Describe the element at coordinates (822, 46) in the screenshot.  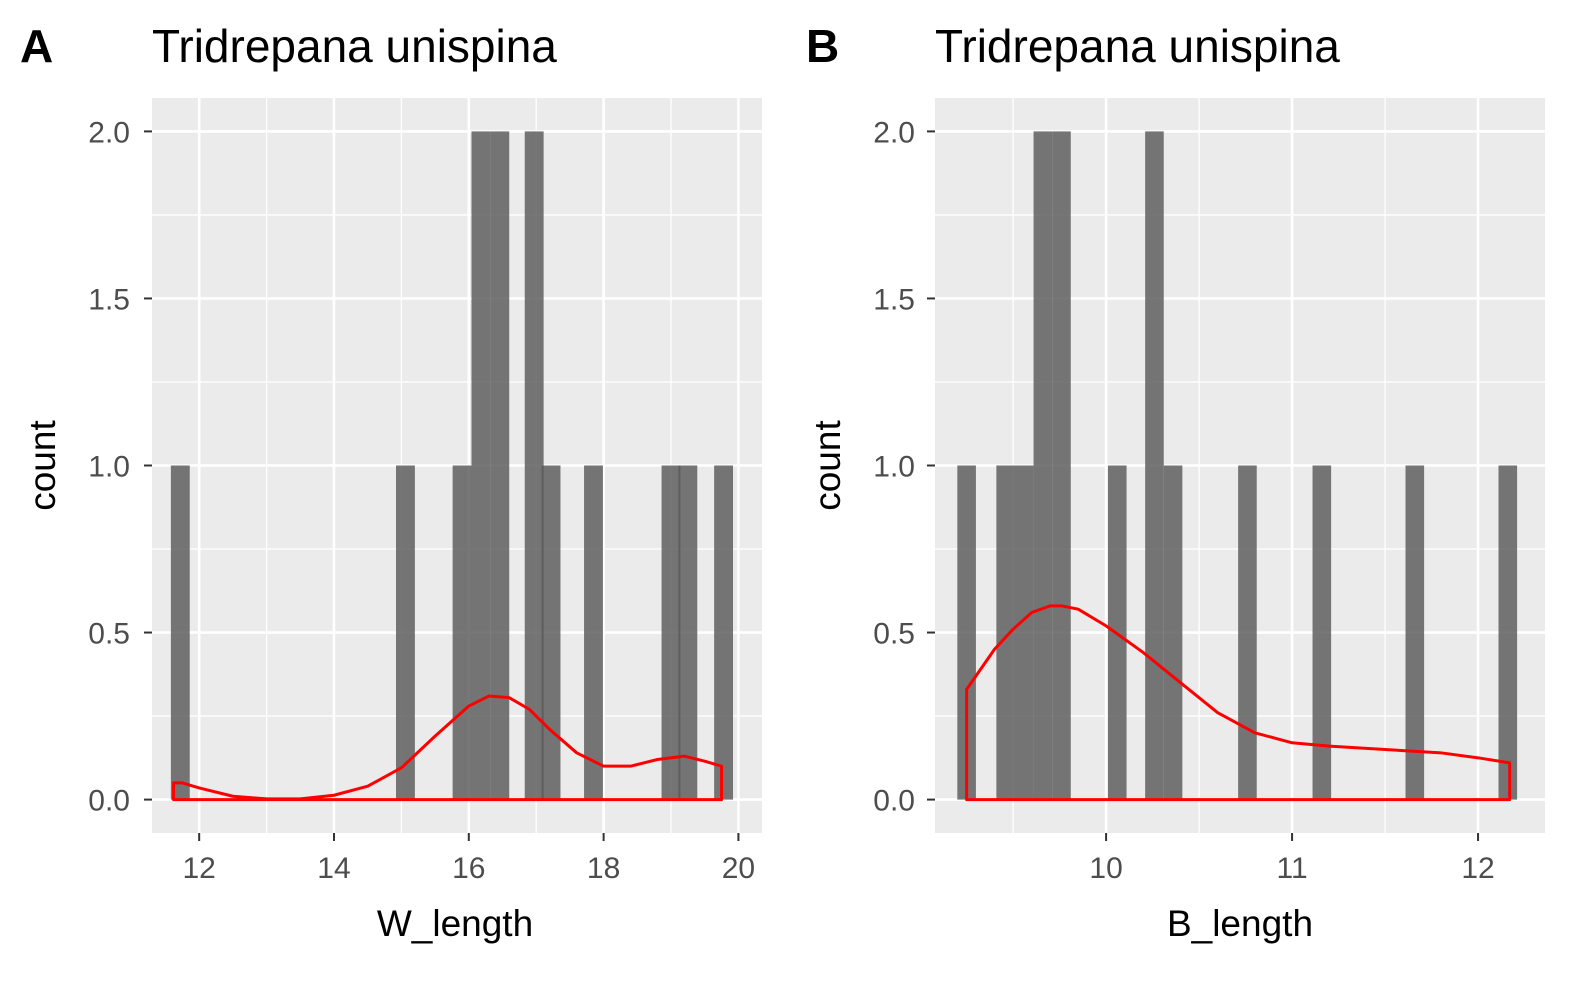
I see `panel-tag: B` at that location.